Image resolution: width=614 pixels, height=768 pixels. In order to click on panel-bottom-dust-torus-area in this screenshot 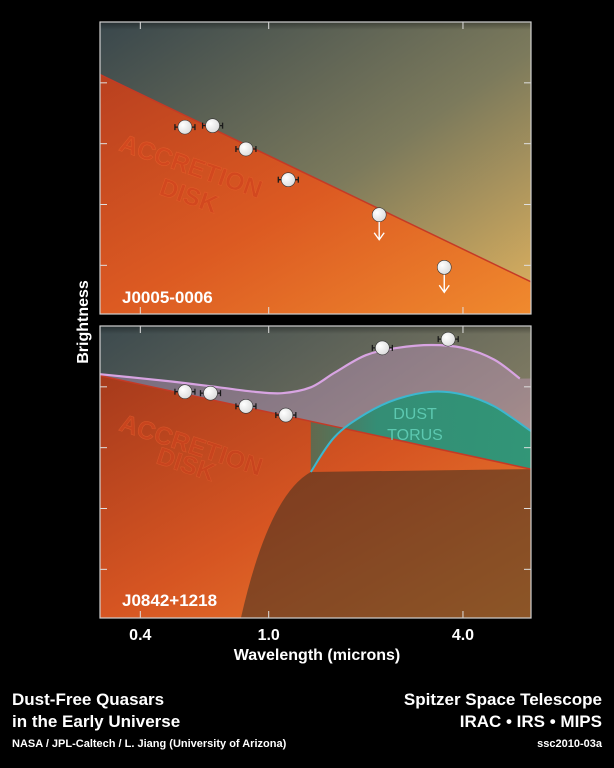, I will do `click(420, 431)`.